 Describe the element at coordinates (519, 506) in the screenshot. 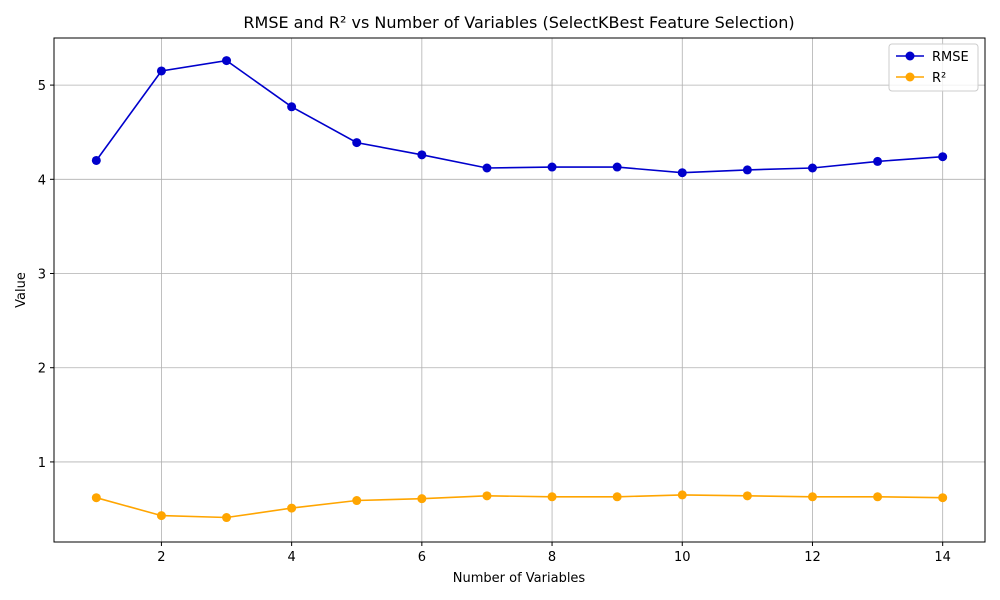

I see `series-line-r2` at that location.